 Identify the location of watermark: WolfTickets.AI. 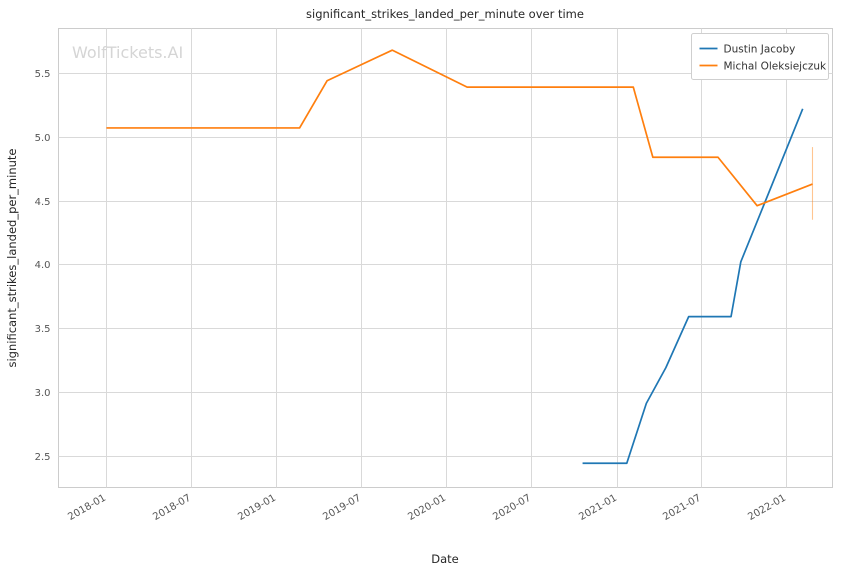
(127, 52).